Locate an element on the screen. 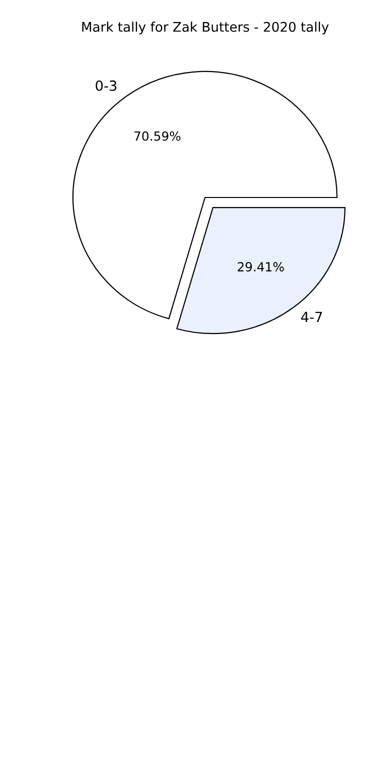  data-label: 29.41% is located at coordinates (261, 267).